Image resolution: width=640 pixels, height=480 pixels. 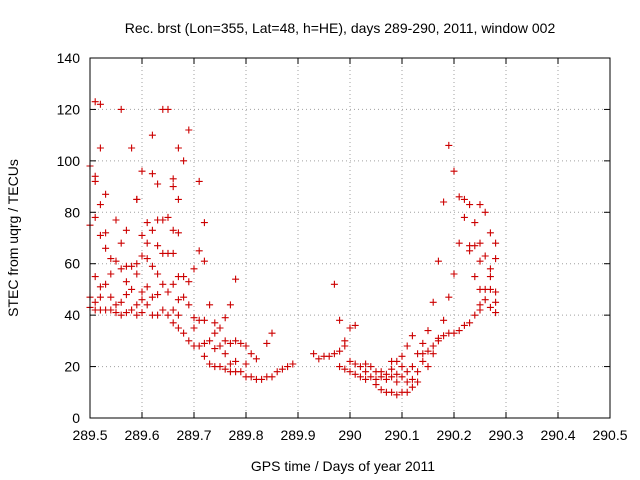 What do you see at coordinates (343, 466) in the screenshot?
I see `x-axis-label: GPS time / Days of year 2011` at bounding box center [343, 466].